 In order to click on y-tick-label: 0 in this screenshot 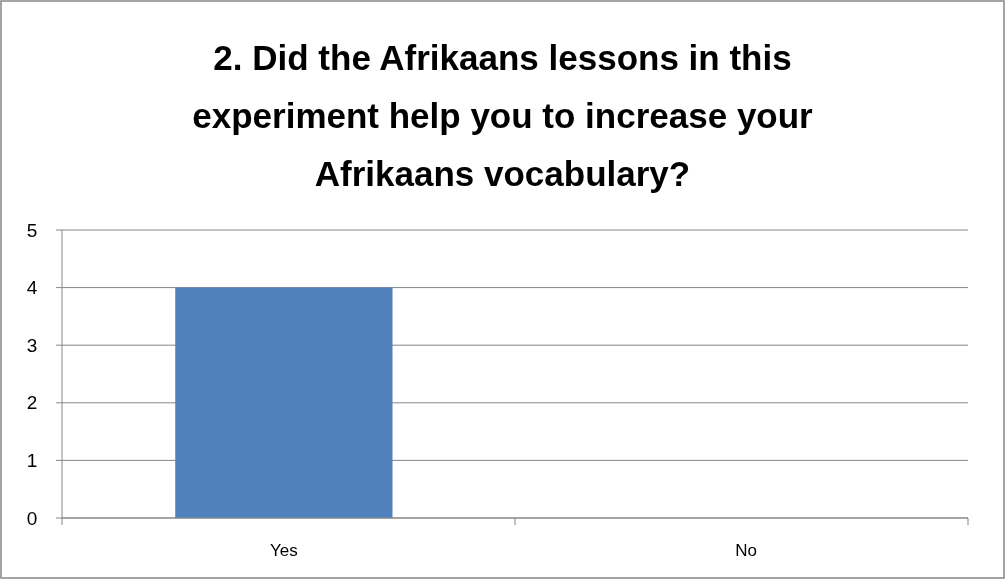, I will do `click(32, 518)`.